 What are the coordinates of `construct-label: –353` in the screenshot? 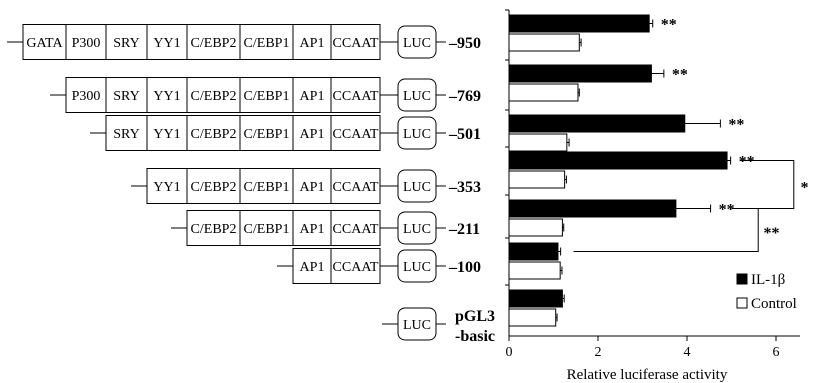 It's located at (464, 187).